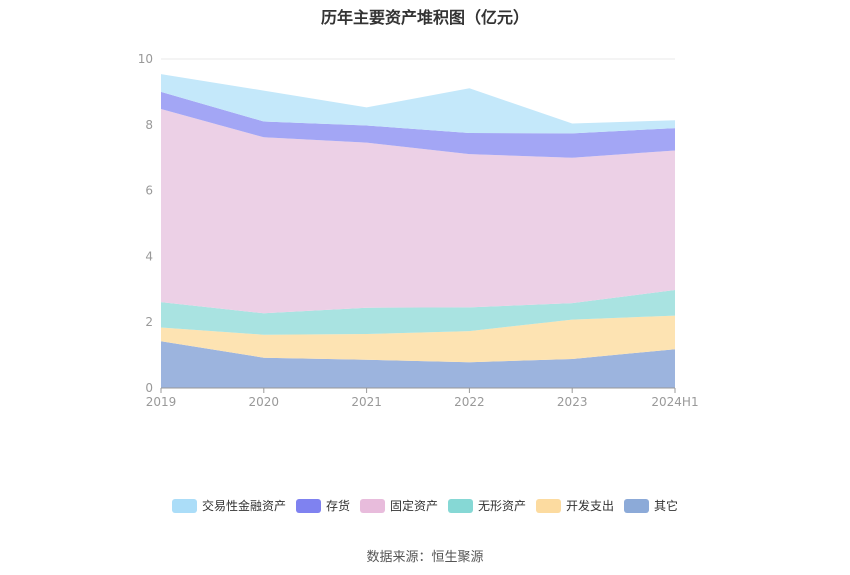 The image size is (850, 575). I want to click on area-交易性金融资产, so click(418, 104).